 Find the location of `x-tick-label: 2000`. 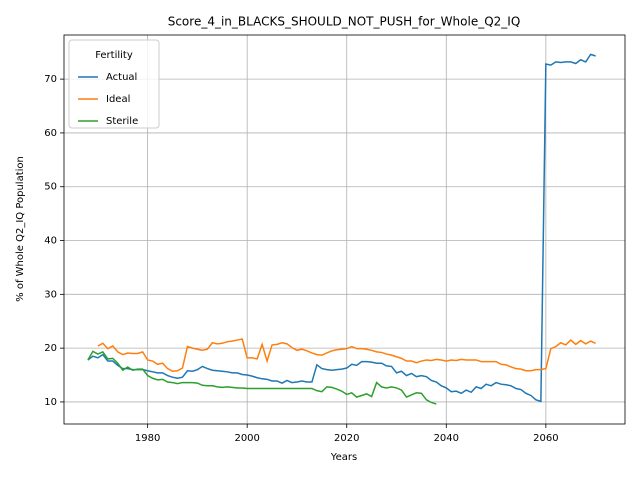

x-tick-label: 2000 is located at coordinates (246, 438).